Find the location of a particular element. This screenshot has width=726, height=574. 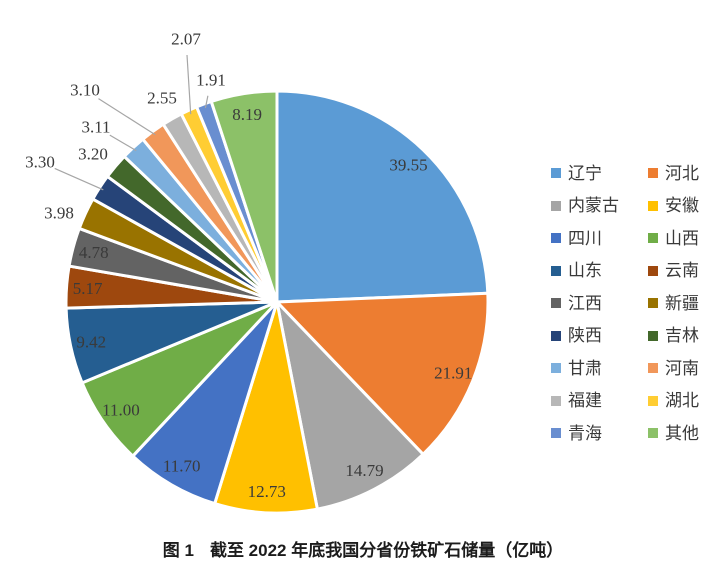

slice-value-label-5: 11.00 is located at coordinates (121, 410).